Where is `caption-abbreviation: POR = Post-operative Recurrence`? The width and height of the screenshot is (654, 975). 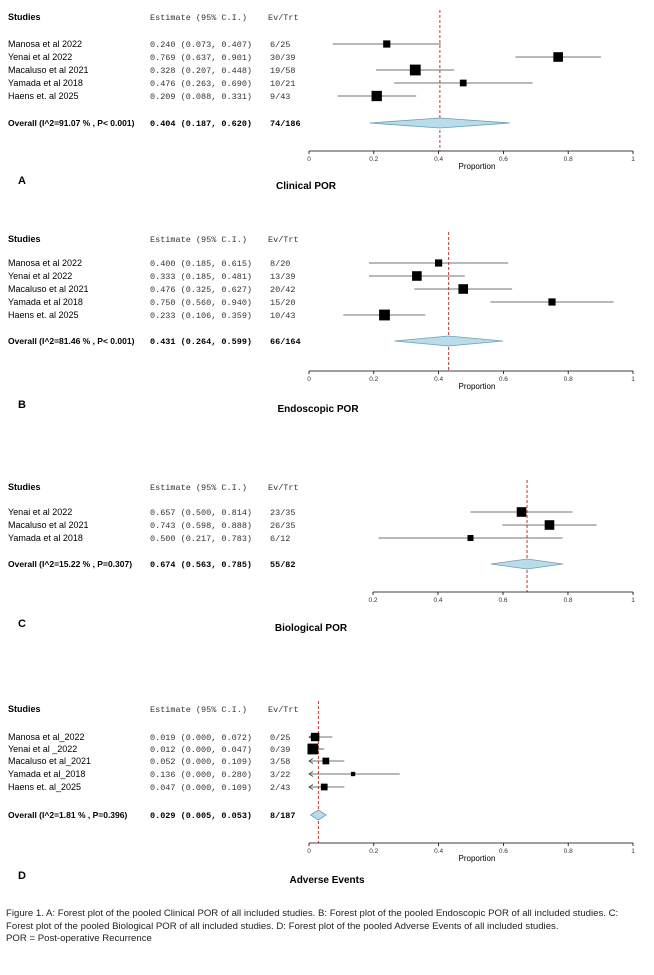
caption-abbreviation: POR = Post-operative Recurrence is located at coordinates (79, 939).